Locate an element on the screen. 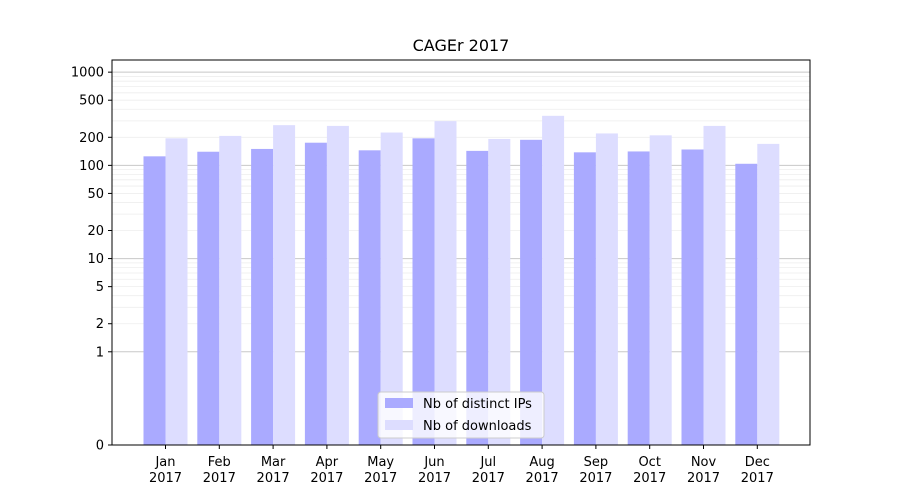 The image size is (900, 500). legend: Nb of distinct IPs Nb of downloads is located at coordinates (461, 415).